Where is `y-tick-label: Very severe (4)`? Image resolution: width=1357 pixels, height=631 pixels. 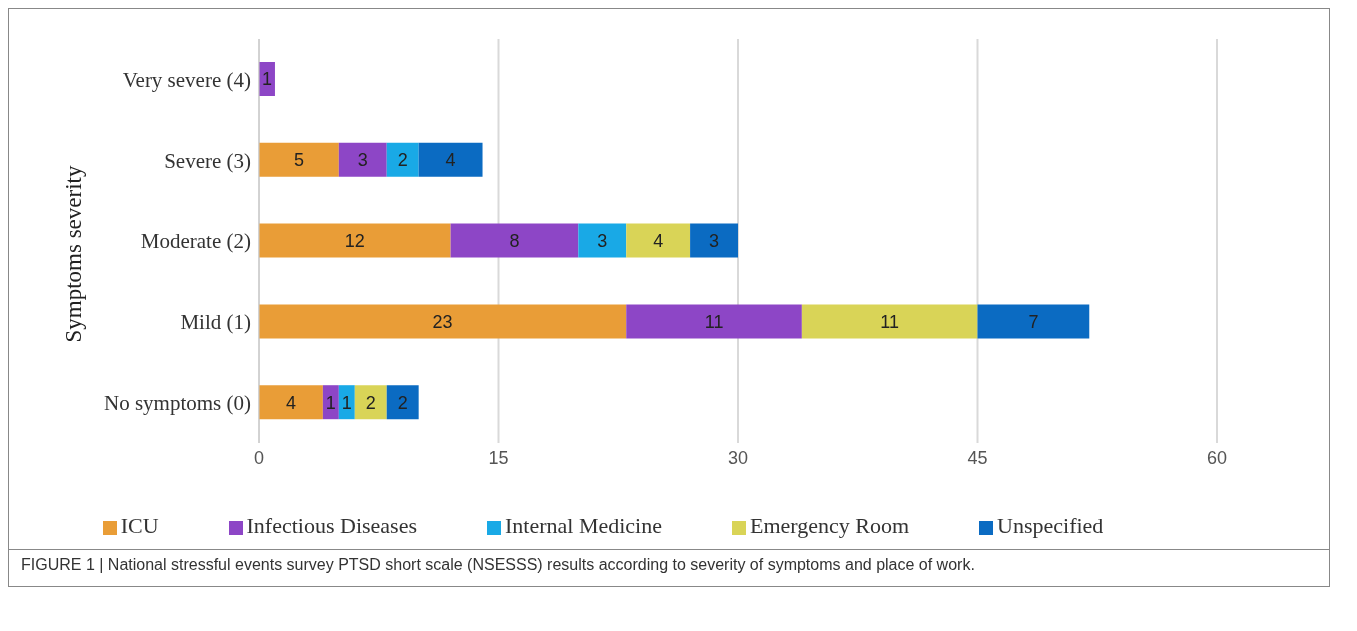 y-tick-label: Very severe (4) is located at coordinates (186, 79).